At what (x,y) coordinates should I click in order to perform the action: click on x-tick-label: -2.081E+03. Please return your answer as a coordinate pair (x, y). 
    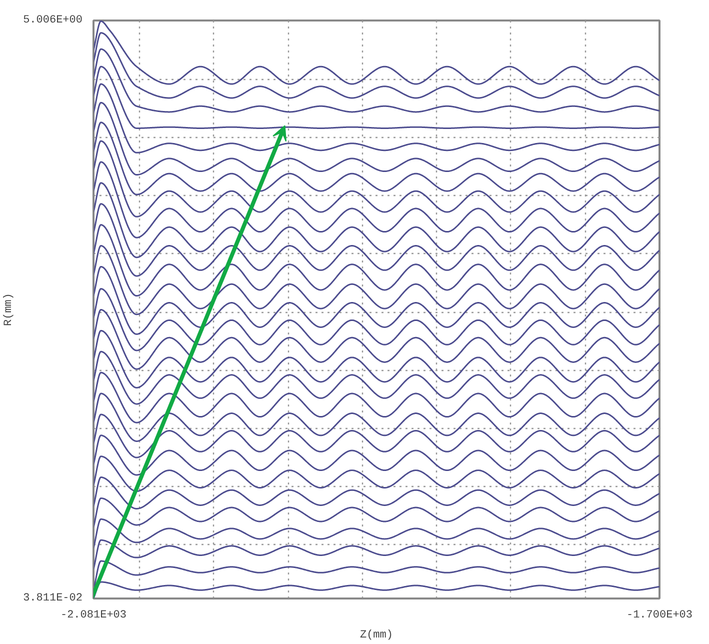
    Looking at the image, I should click on (93, 616).